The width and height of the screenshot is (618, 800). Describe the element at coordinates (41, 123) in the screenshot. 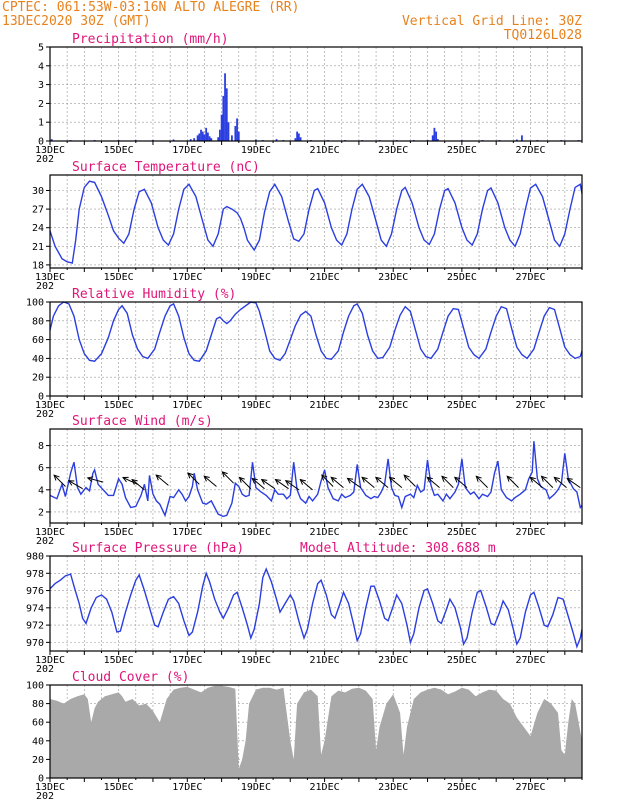

I see `y-tick-label: 1` at that location.